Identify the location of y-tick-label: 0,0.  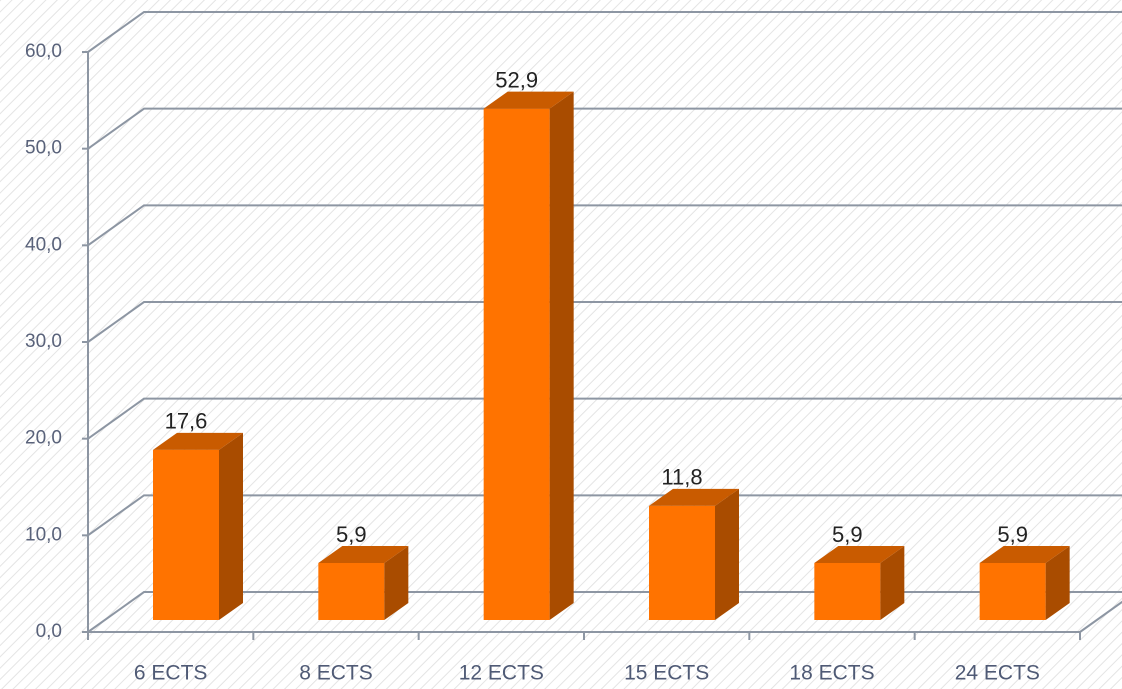
(49, 631).